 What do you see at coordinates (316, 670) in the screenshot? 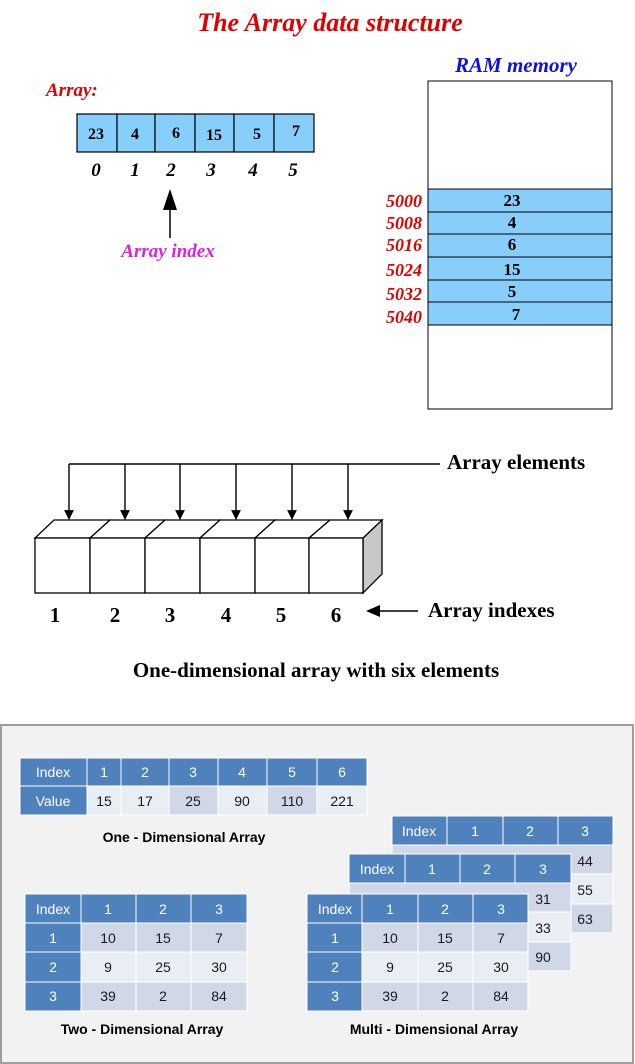
I see `one-d-caption: One-dimensional array with six elements` at bounding box center [316, 670].